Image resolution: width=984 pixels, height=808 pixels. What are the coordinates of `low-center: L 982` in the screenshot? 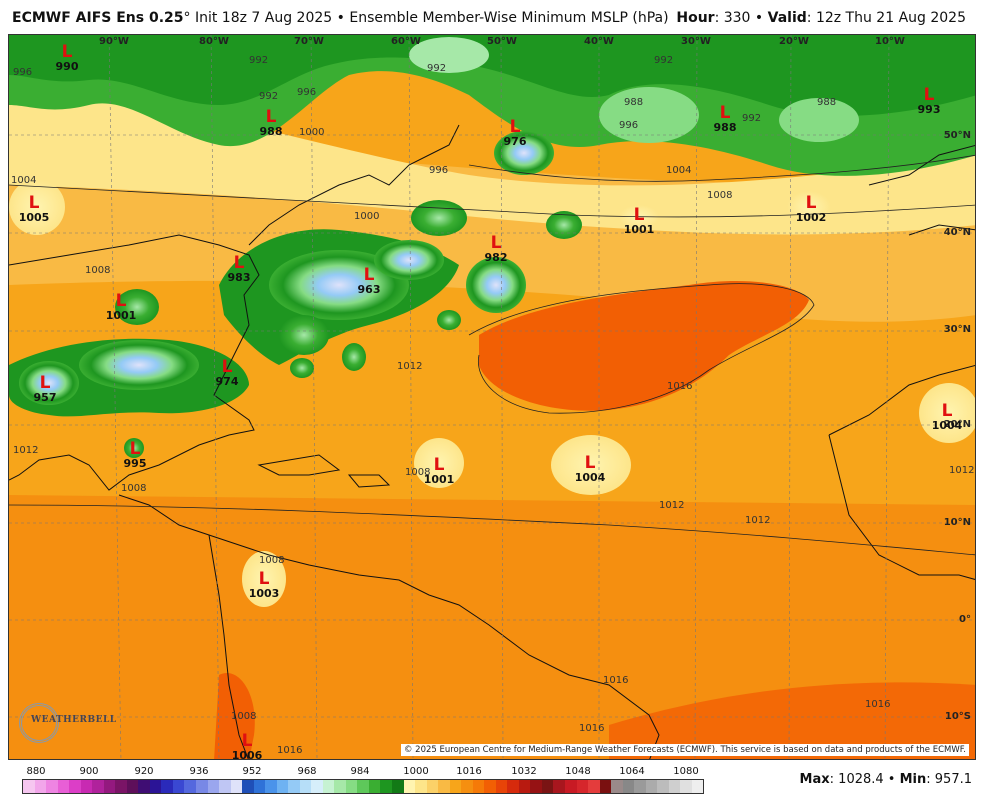 It's located at (496, 248).